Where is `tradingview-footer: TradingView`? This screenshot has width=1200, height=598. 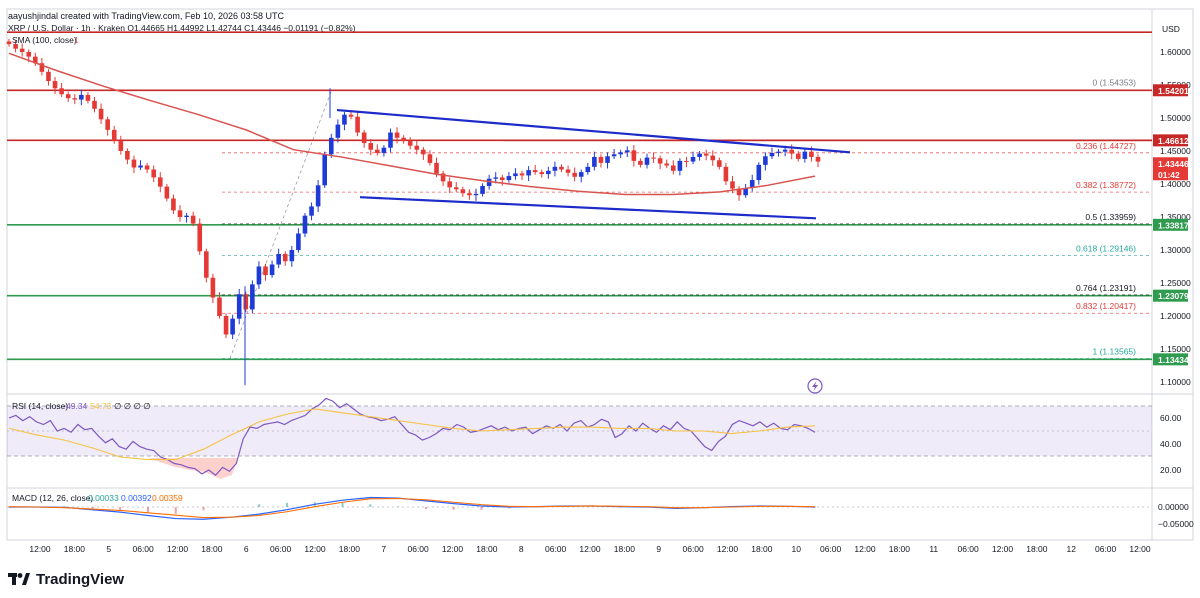 tradingview-footer: TradingView is located at coordinates (66, 579).